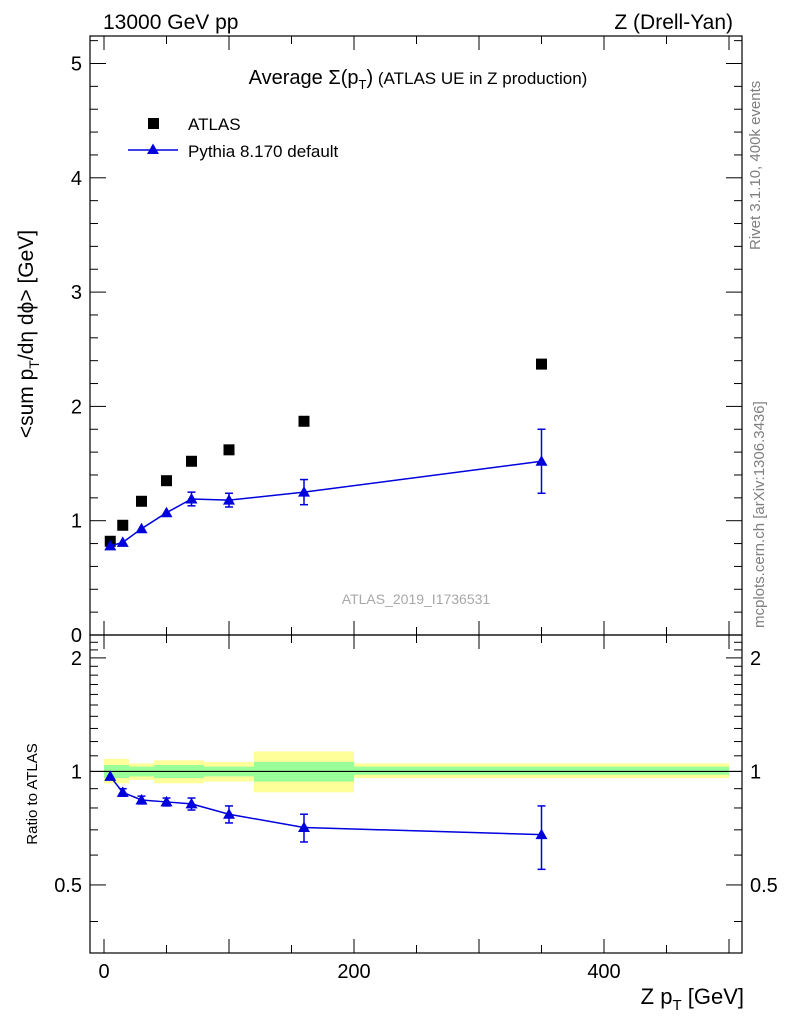 The height and width of the screenshot is (1024, 786). What do you see at coordinates (76, 407) in the screenshot?
I see `y-tick-label: 2` at bounding box center [76, 407].